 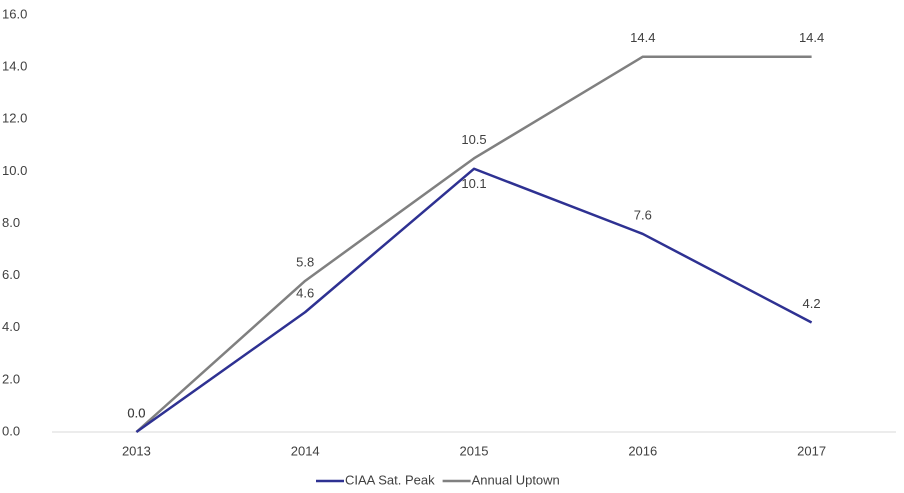 What do you see at coordinates (14, 170) in the screenshot?
I see `y-tick-label: 10.0` at bounding box center [14, 170].